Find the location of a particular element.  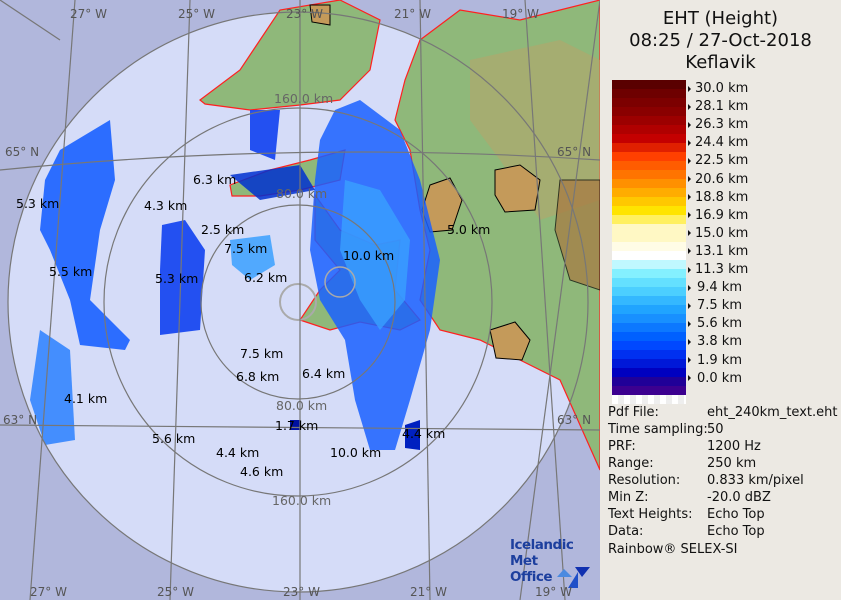

logo-line: Office is located at coordinates (531, 577).